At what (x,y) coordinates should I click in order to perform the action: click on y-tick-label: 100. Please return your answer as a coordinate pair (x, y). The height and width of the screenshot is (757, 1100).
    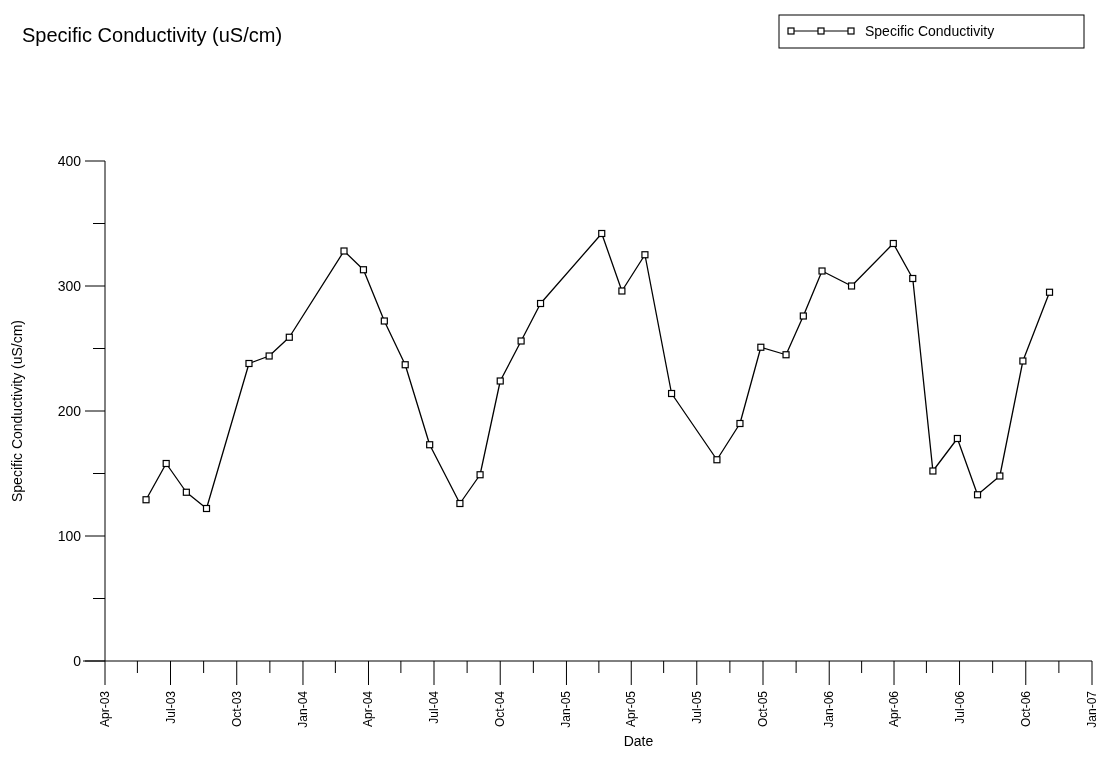
    Looking at the image, I should click on (69, 536).